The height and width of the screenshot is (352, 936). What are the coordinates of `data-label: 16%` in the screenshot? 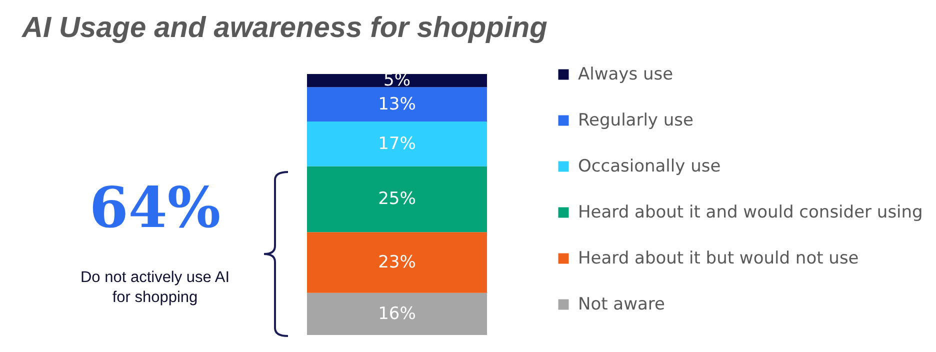 It's located at (397, 314).